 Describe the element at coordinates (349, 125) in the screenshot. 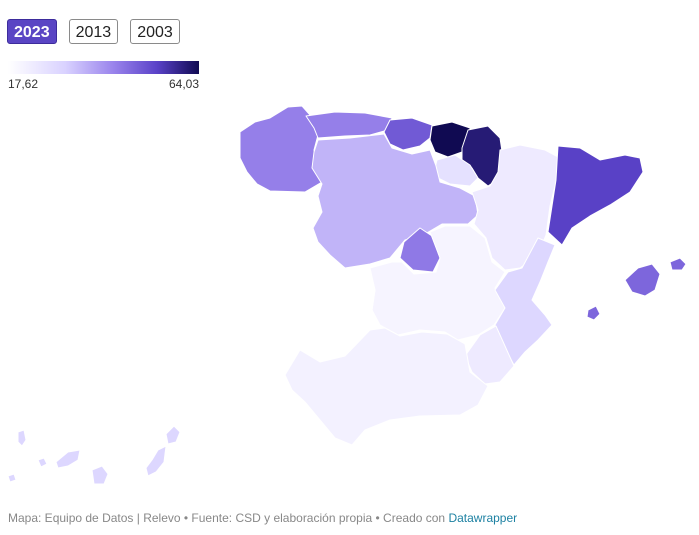

I see `region-asturias` at that location.